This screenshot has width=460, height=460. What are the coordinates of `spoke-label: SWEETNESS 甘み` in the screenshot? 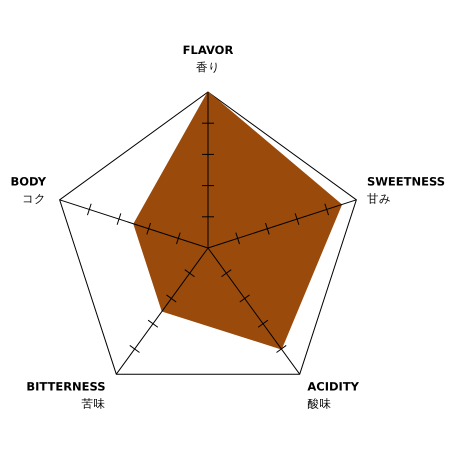 It's located at (406, 190).